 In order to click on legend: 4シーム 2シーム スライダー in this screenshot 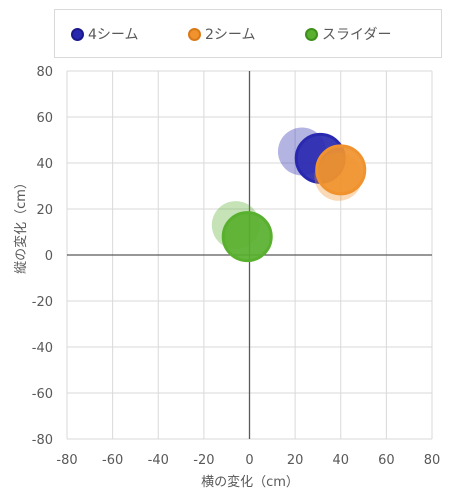, I will do `click(248, 33)`.